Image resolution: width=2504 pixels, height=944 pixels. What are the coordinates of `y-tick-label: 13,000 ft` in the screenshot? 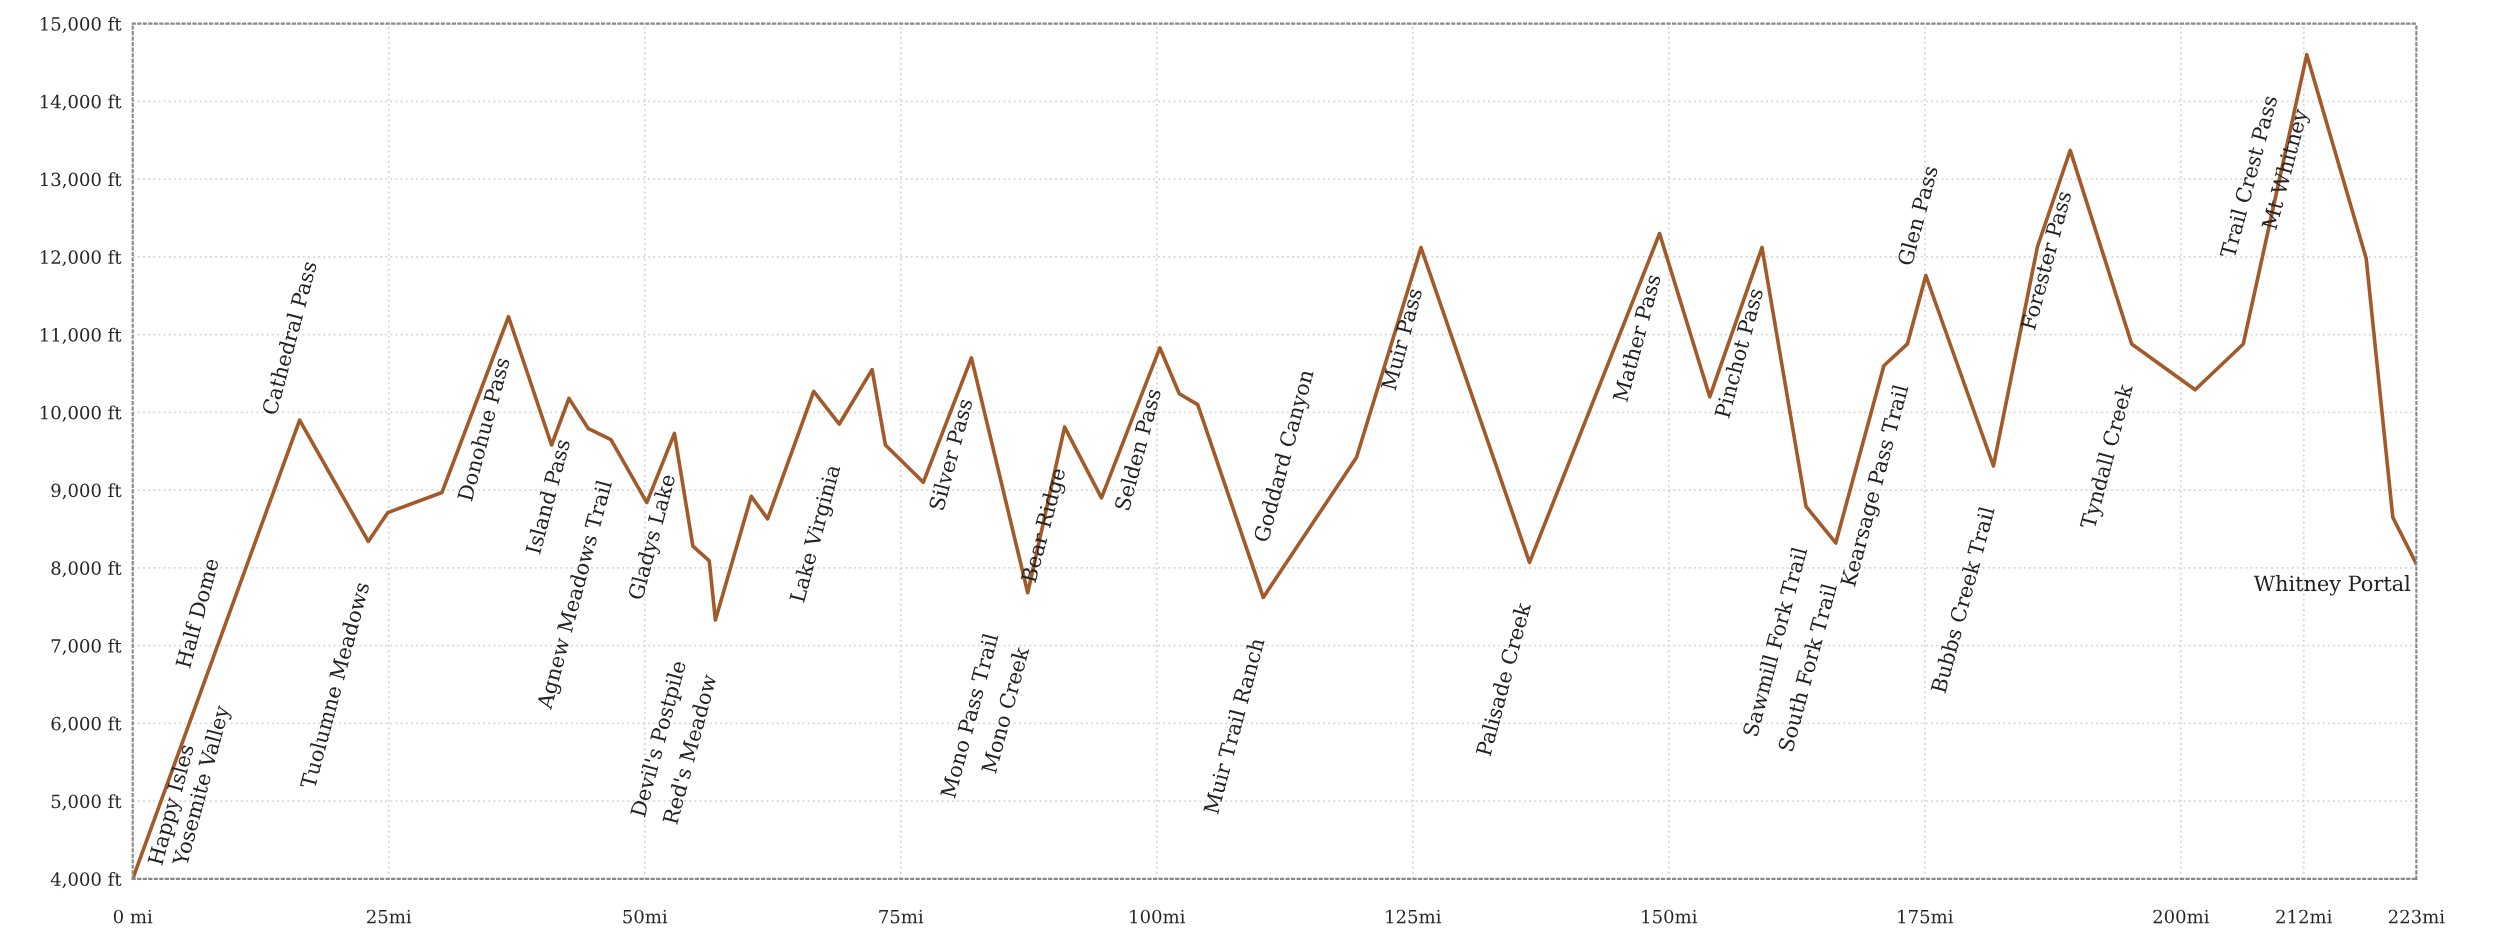 It's located at (81, 180).